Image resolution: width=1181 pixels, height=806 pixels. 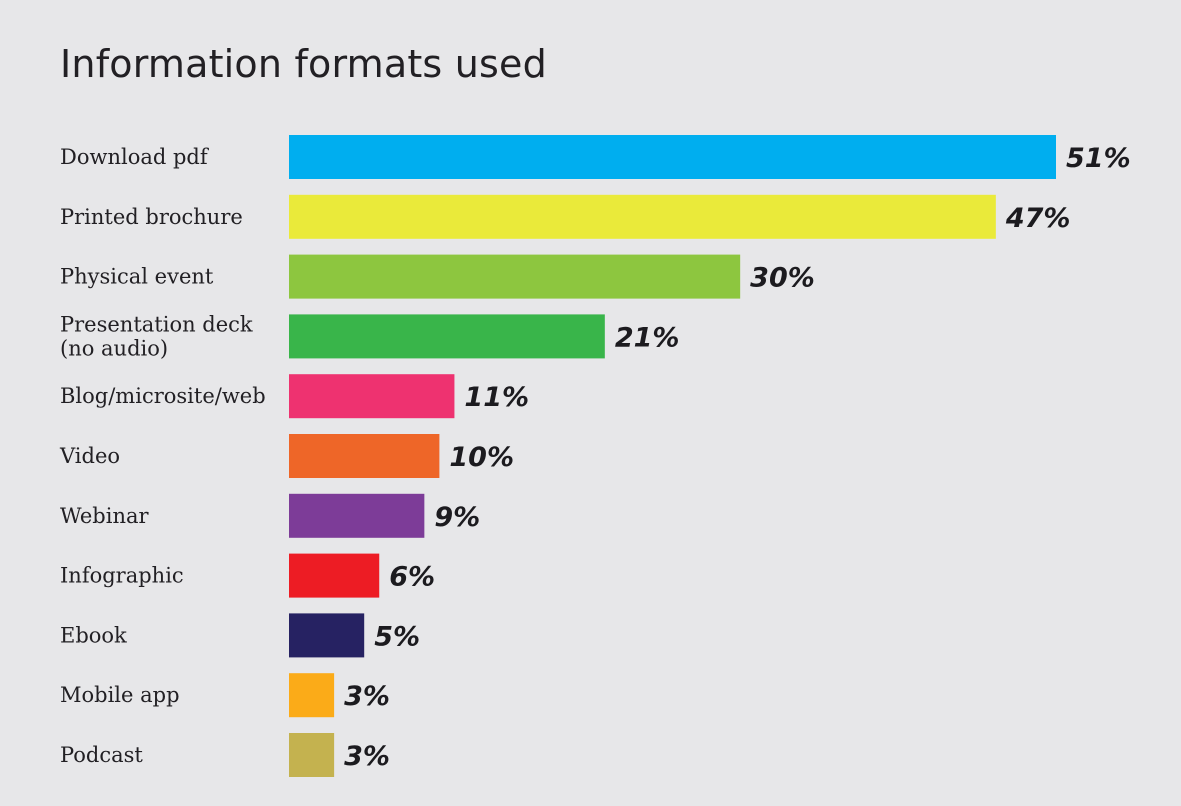 What do you see at coordinates (496, 397) in the screenshot?
I see `value-label: 11%` at bounding box center [496, 397].